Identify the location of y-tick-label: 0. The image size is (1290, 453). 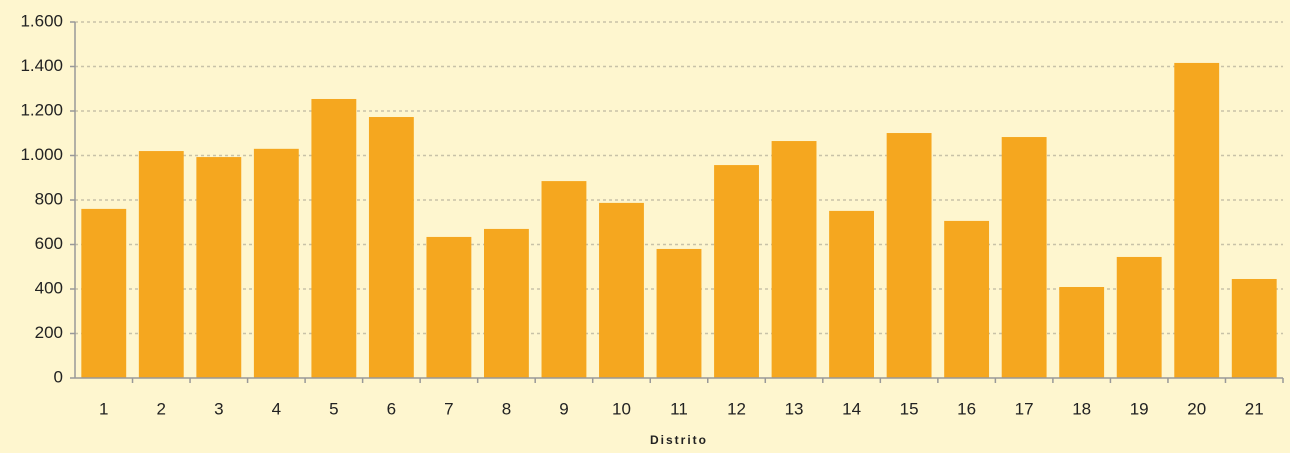
(58, 376).